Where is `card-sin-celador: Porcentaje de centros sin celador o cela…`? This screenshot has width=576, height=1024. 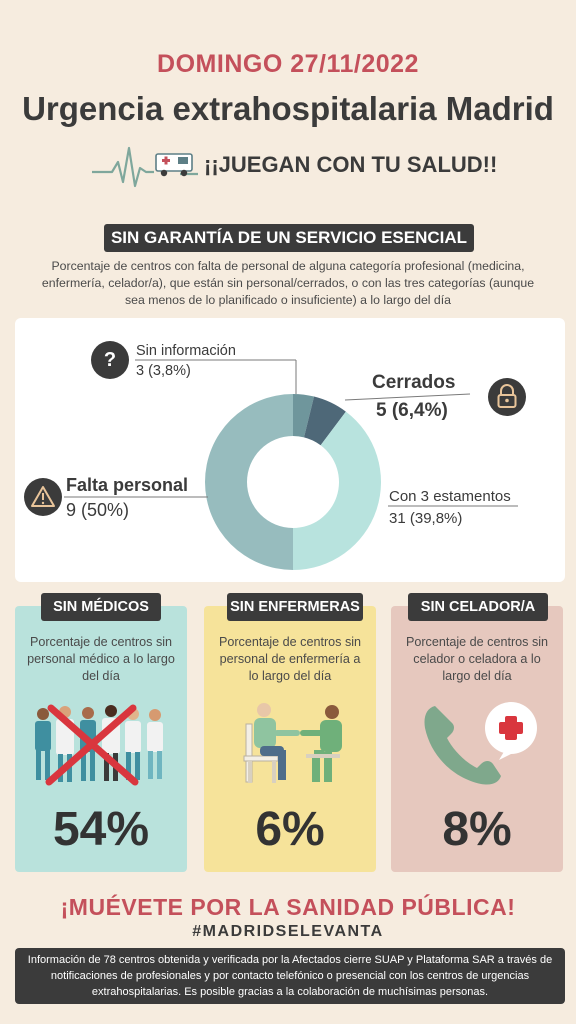 card-sin-celador: Porcentaje de centros sin celador o cela… is located at coordinates (477, 739).